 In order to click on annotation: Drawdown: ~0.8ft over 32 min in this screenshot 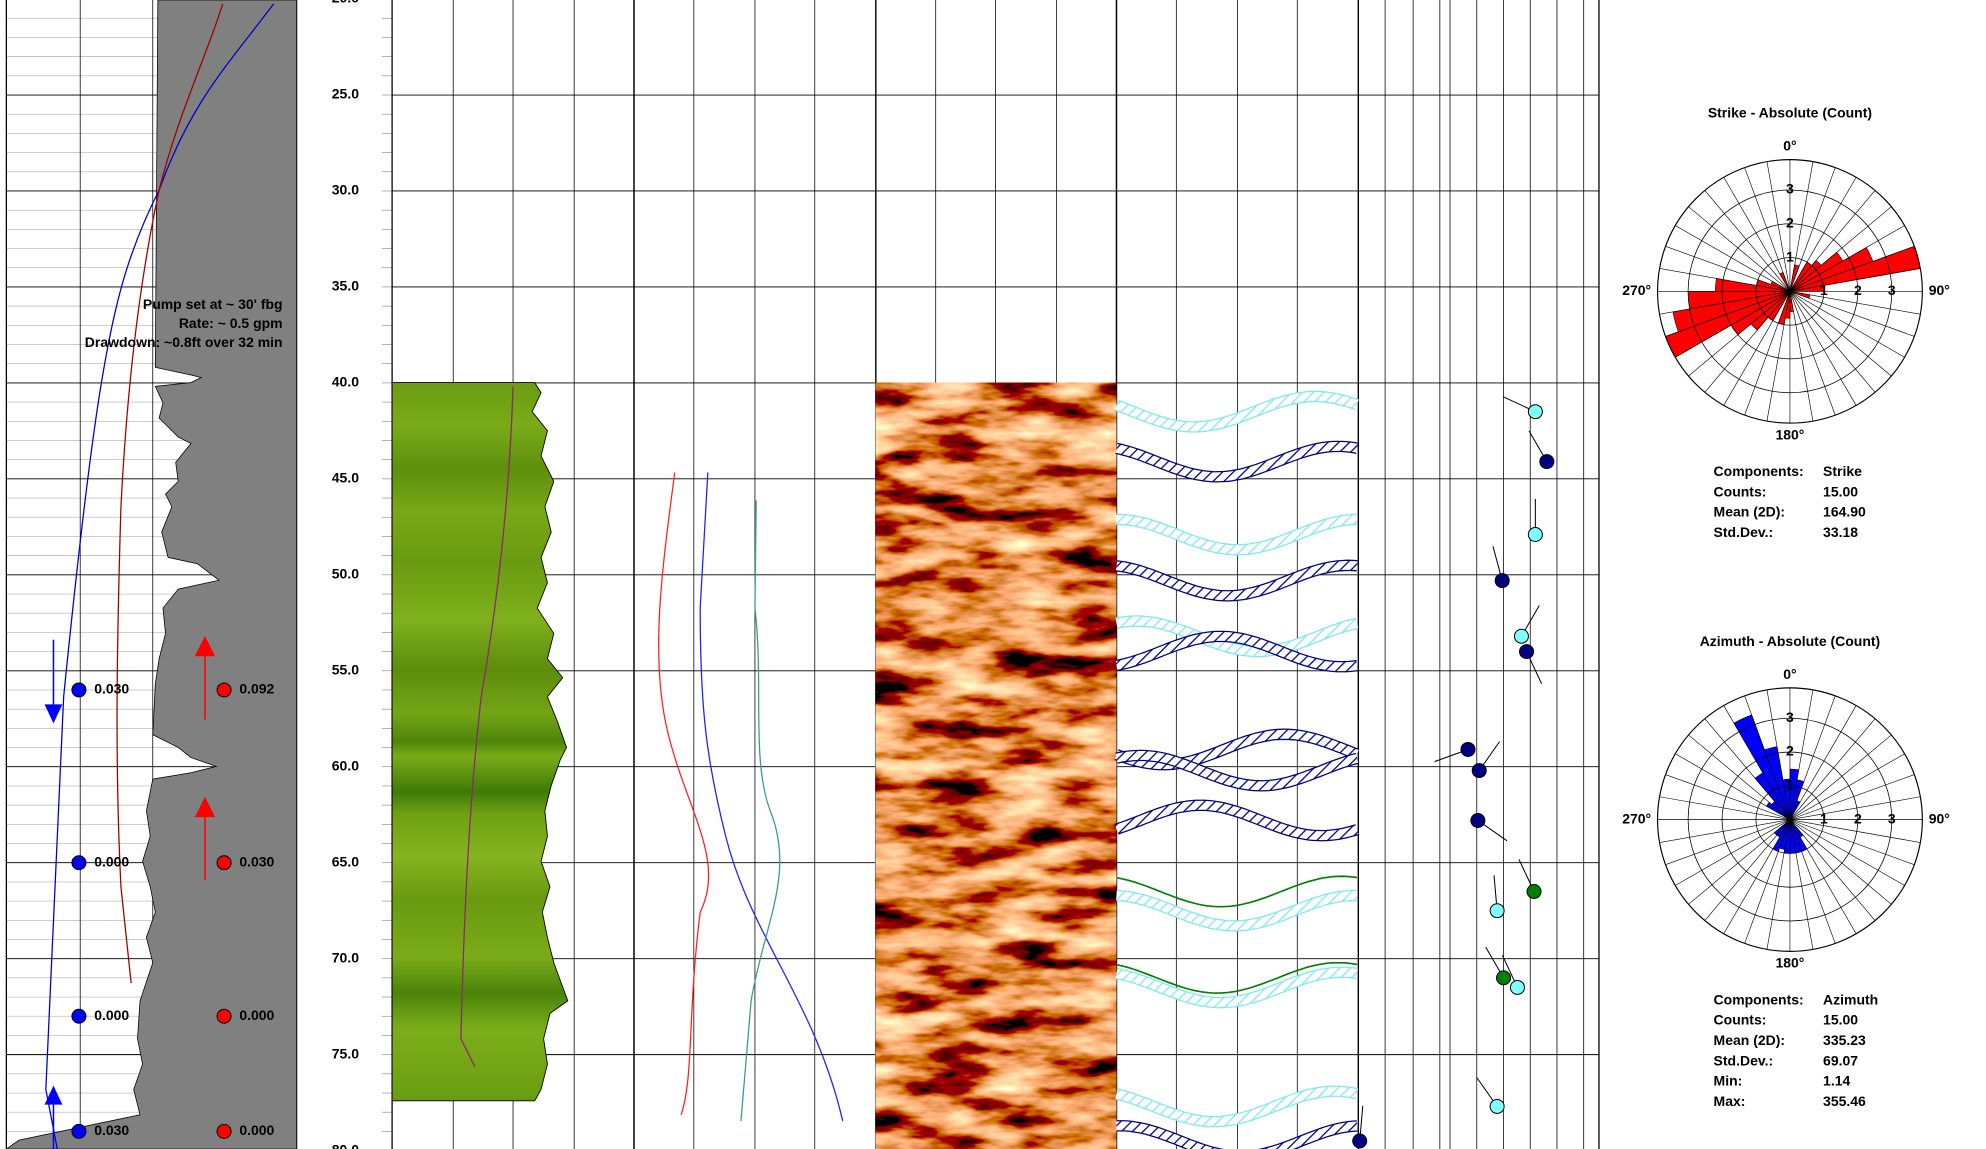, I will do `click(184, 342)`.